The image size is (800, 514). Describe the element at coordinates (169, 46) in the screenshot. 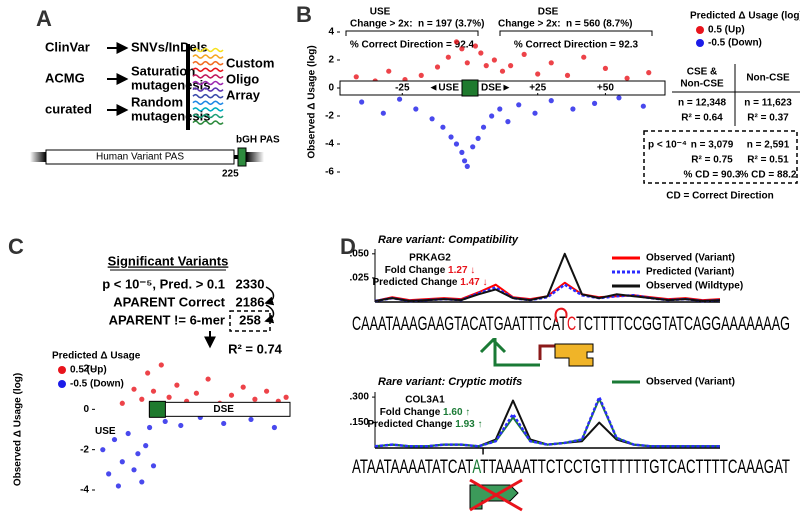

I see `target: SNVs/InDels` at that location.